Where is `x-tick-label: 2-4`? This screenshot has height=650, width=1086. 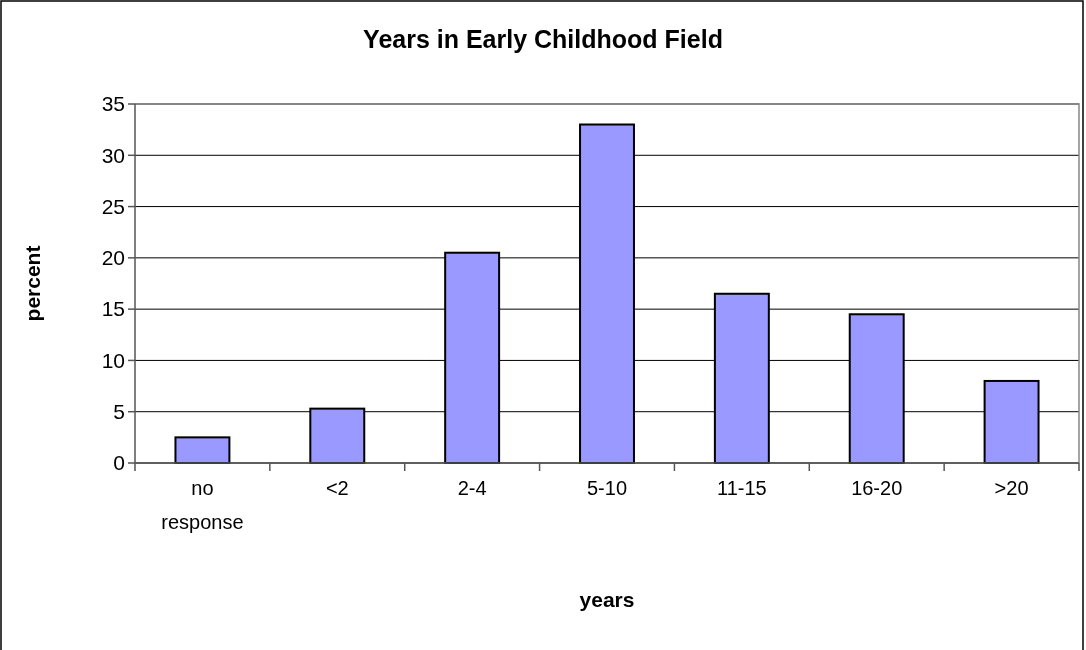 x-tick-label: 2-4 is located at coordinates (472, 488).